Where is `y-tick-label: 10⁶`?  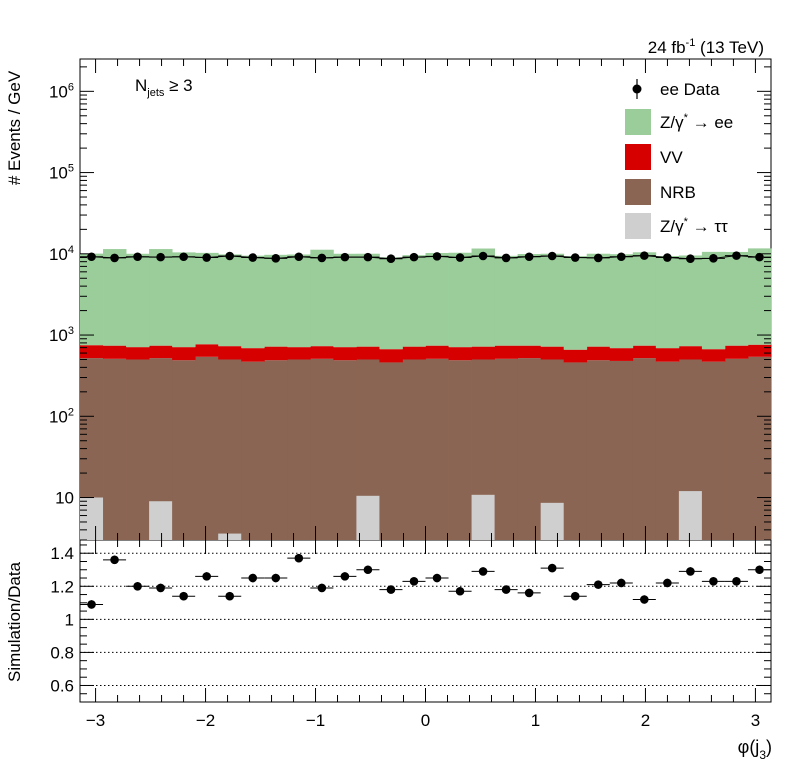 y-tick-label: 10⁶ is located at coordinates (61, 91).